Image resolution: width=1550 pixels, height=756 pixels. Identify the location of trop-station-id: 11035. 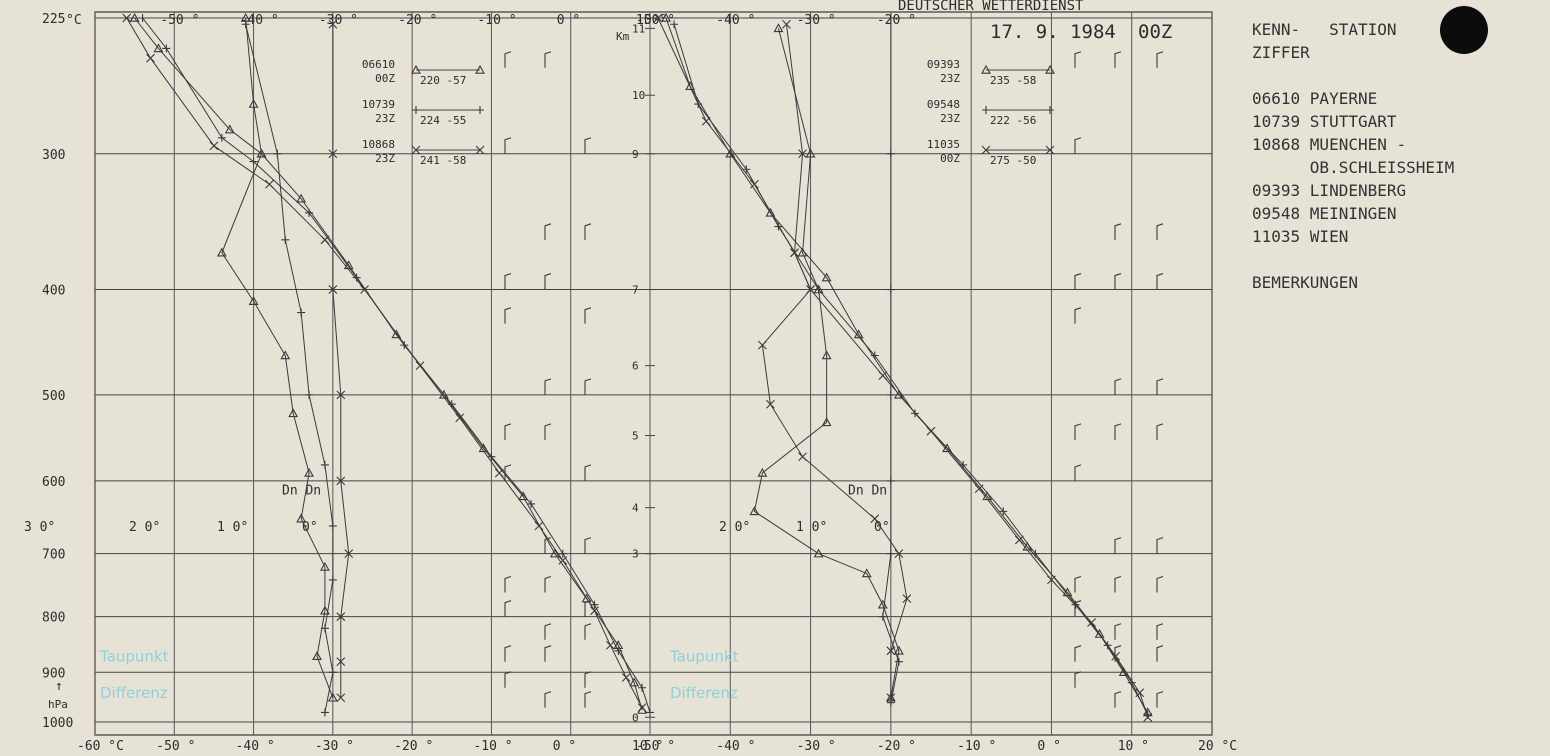
(943, 144).